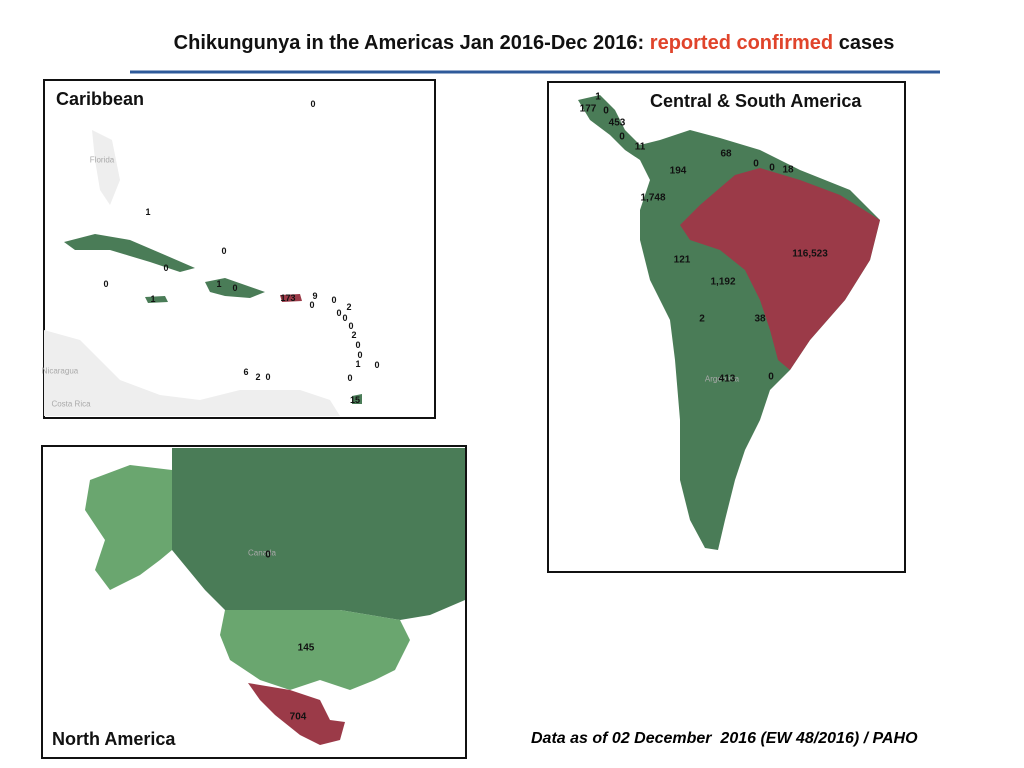  What do you see at coordinates (246, 372) in the screenshot?
I see `case-count: 6` at bounding box center [246, 372].